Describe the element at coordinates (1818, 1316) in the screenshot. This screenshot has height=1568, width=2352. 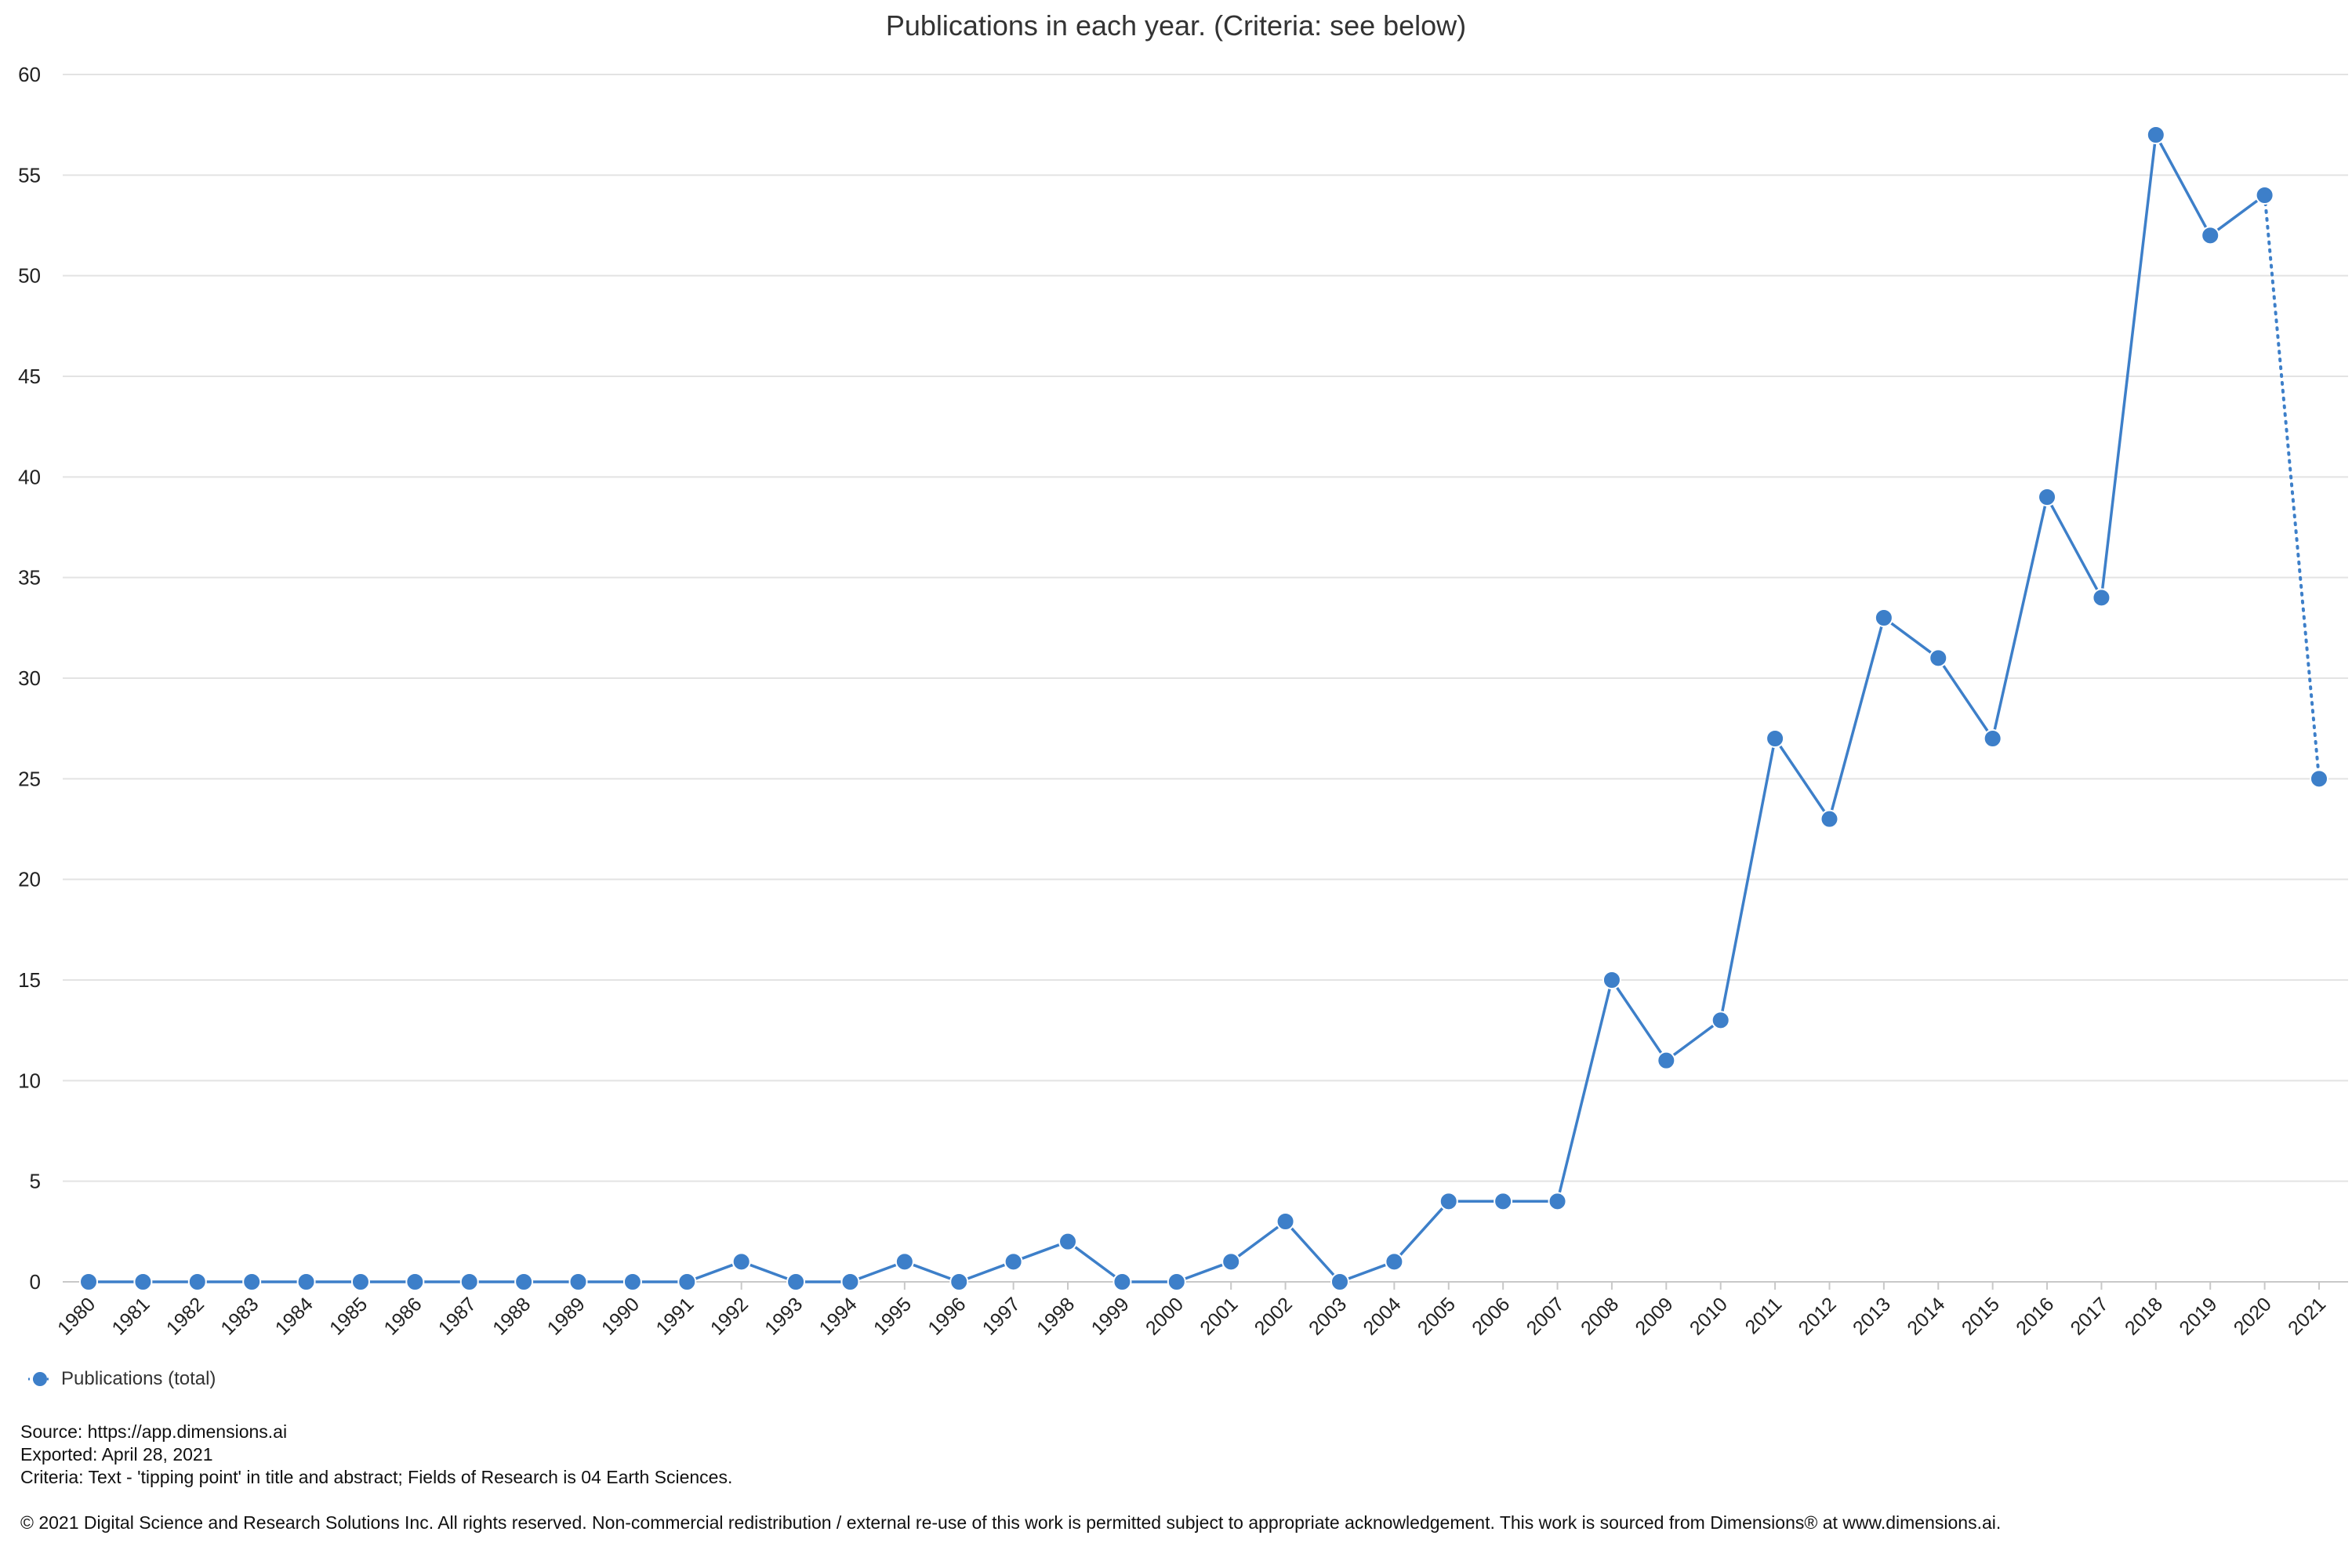
I see `x-tick-label: 2012` at that location.